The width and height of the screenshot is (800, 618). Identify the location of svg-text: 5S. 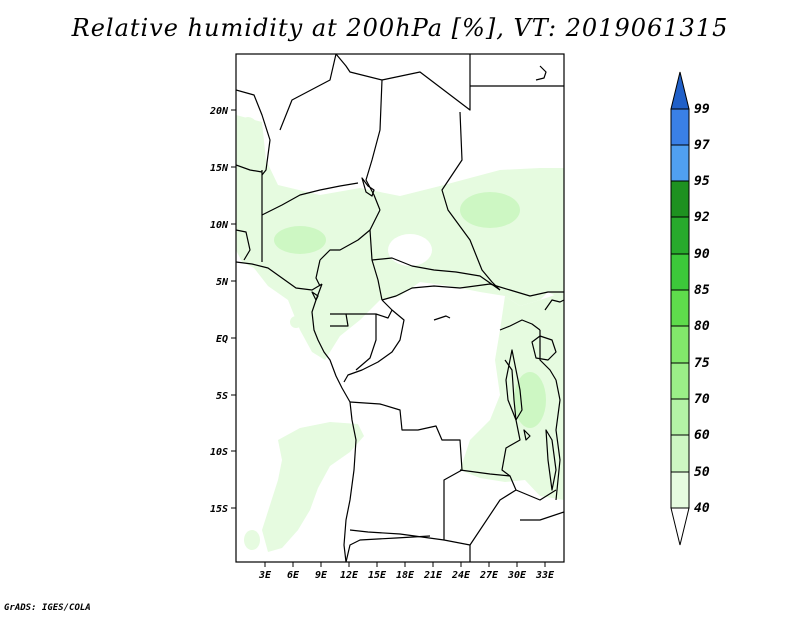
(222, 396).